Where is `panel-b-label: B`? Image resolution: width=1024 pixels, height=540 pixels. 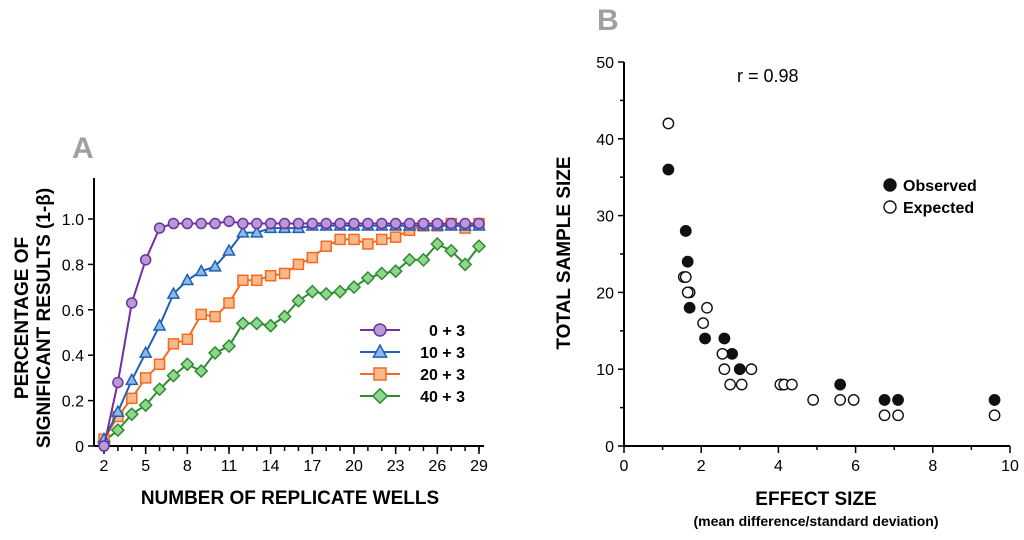
panel-b-label: B is located at coordinates (608, 20).